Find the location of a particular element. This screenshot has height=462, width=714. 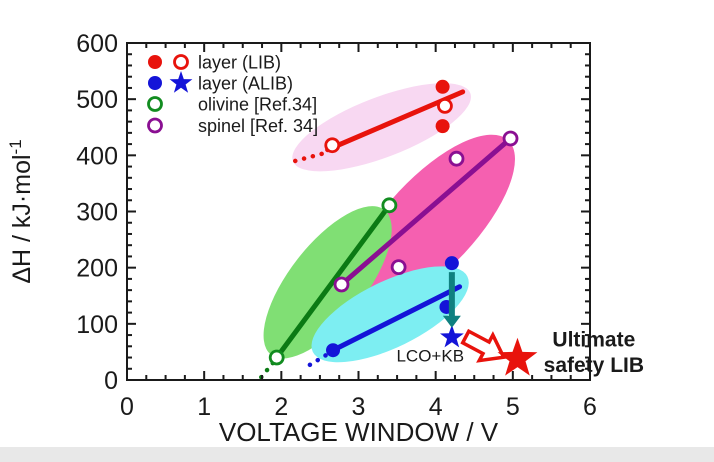

x-tick-label: 4 is located at coordinates (436, 407).